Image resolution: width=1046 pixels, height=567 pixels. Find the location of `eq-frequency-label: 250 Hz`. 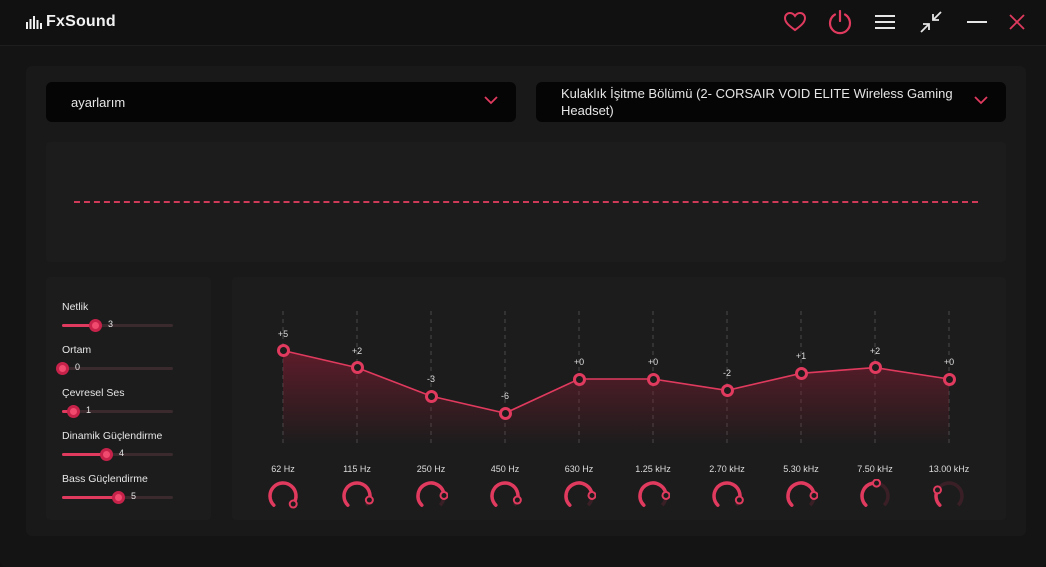

eq-frequency-label: 250 Hz is located at coordinates (431, 469).